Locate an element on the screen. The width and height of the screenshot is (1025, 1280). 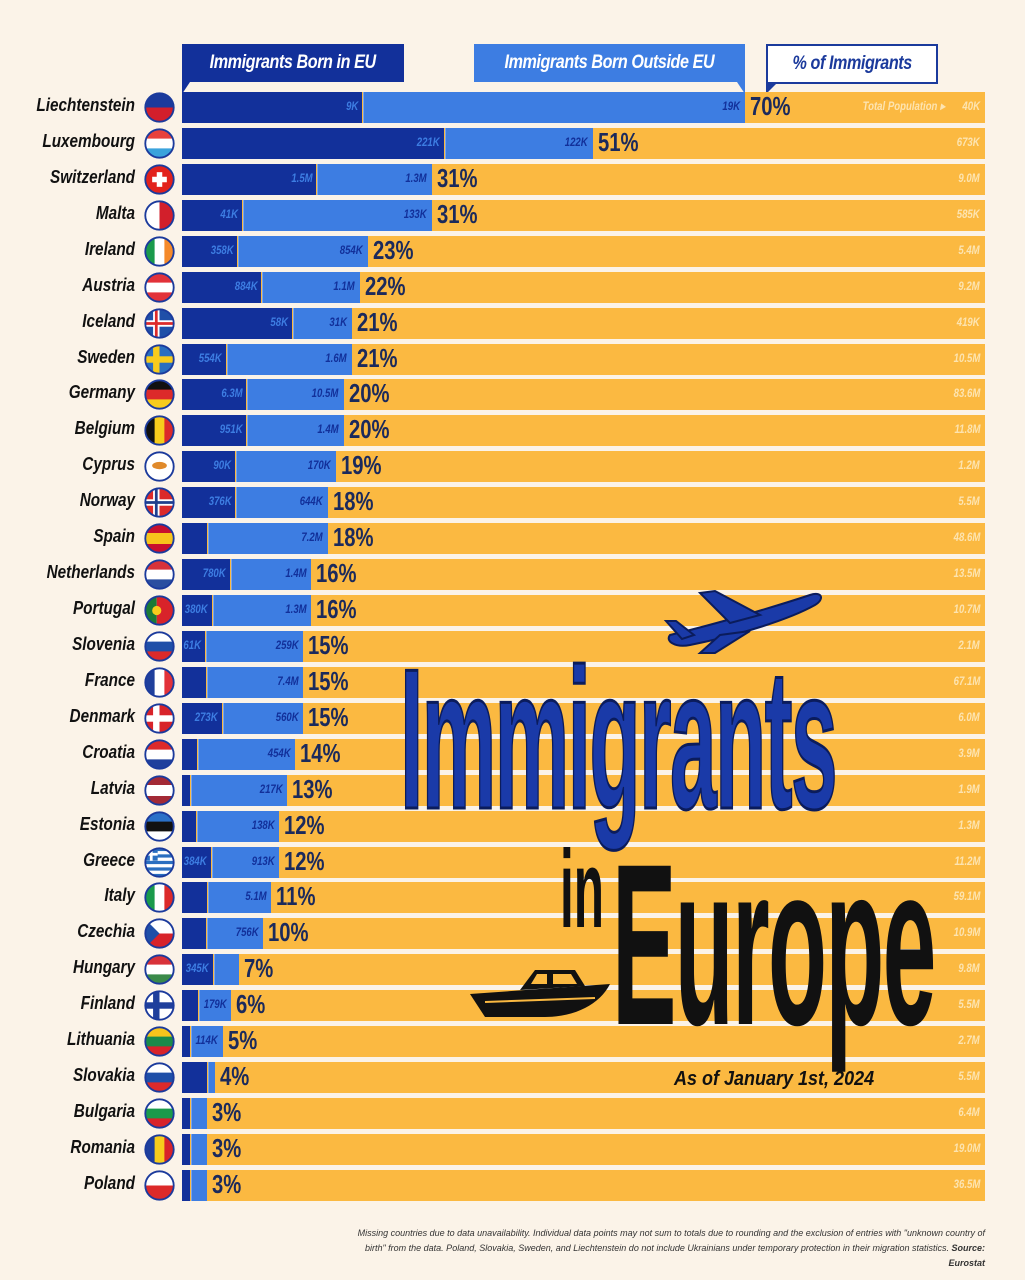
pct-label: 18% is located at coordinates (353, 501).